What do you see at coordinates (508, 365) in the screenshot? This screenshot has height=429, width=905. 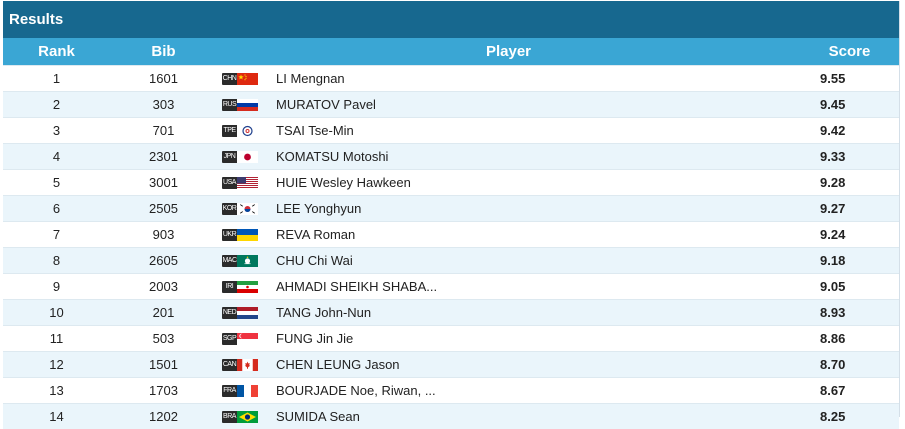 I see `player-cell: CAN CHEN LEUNG Jason` at bounding box center [508, 365].